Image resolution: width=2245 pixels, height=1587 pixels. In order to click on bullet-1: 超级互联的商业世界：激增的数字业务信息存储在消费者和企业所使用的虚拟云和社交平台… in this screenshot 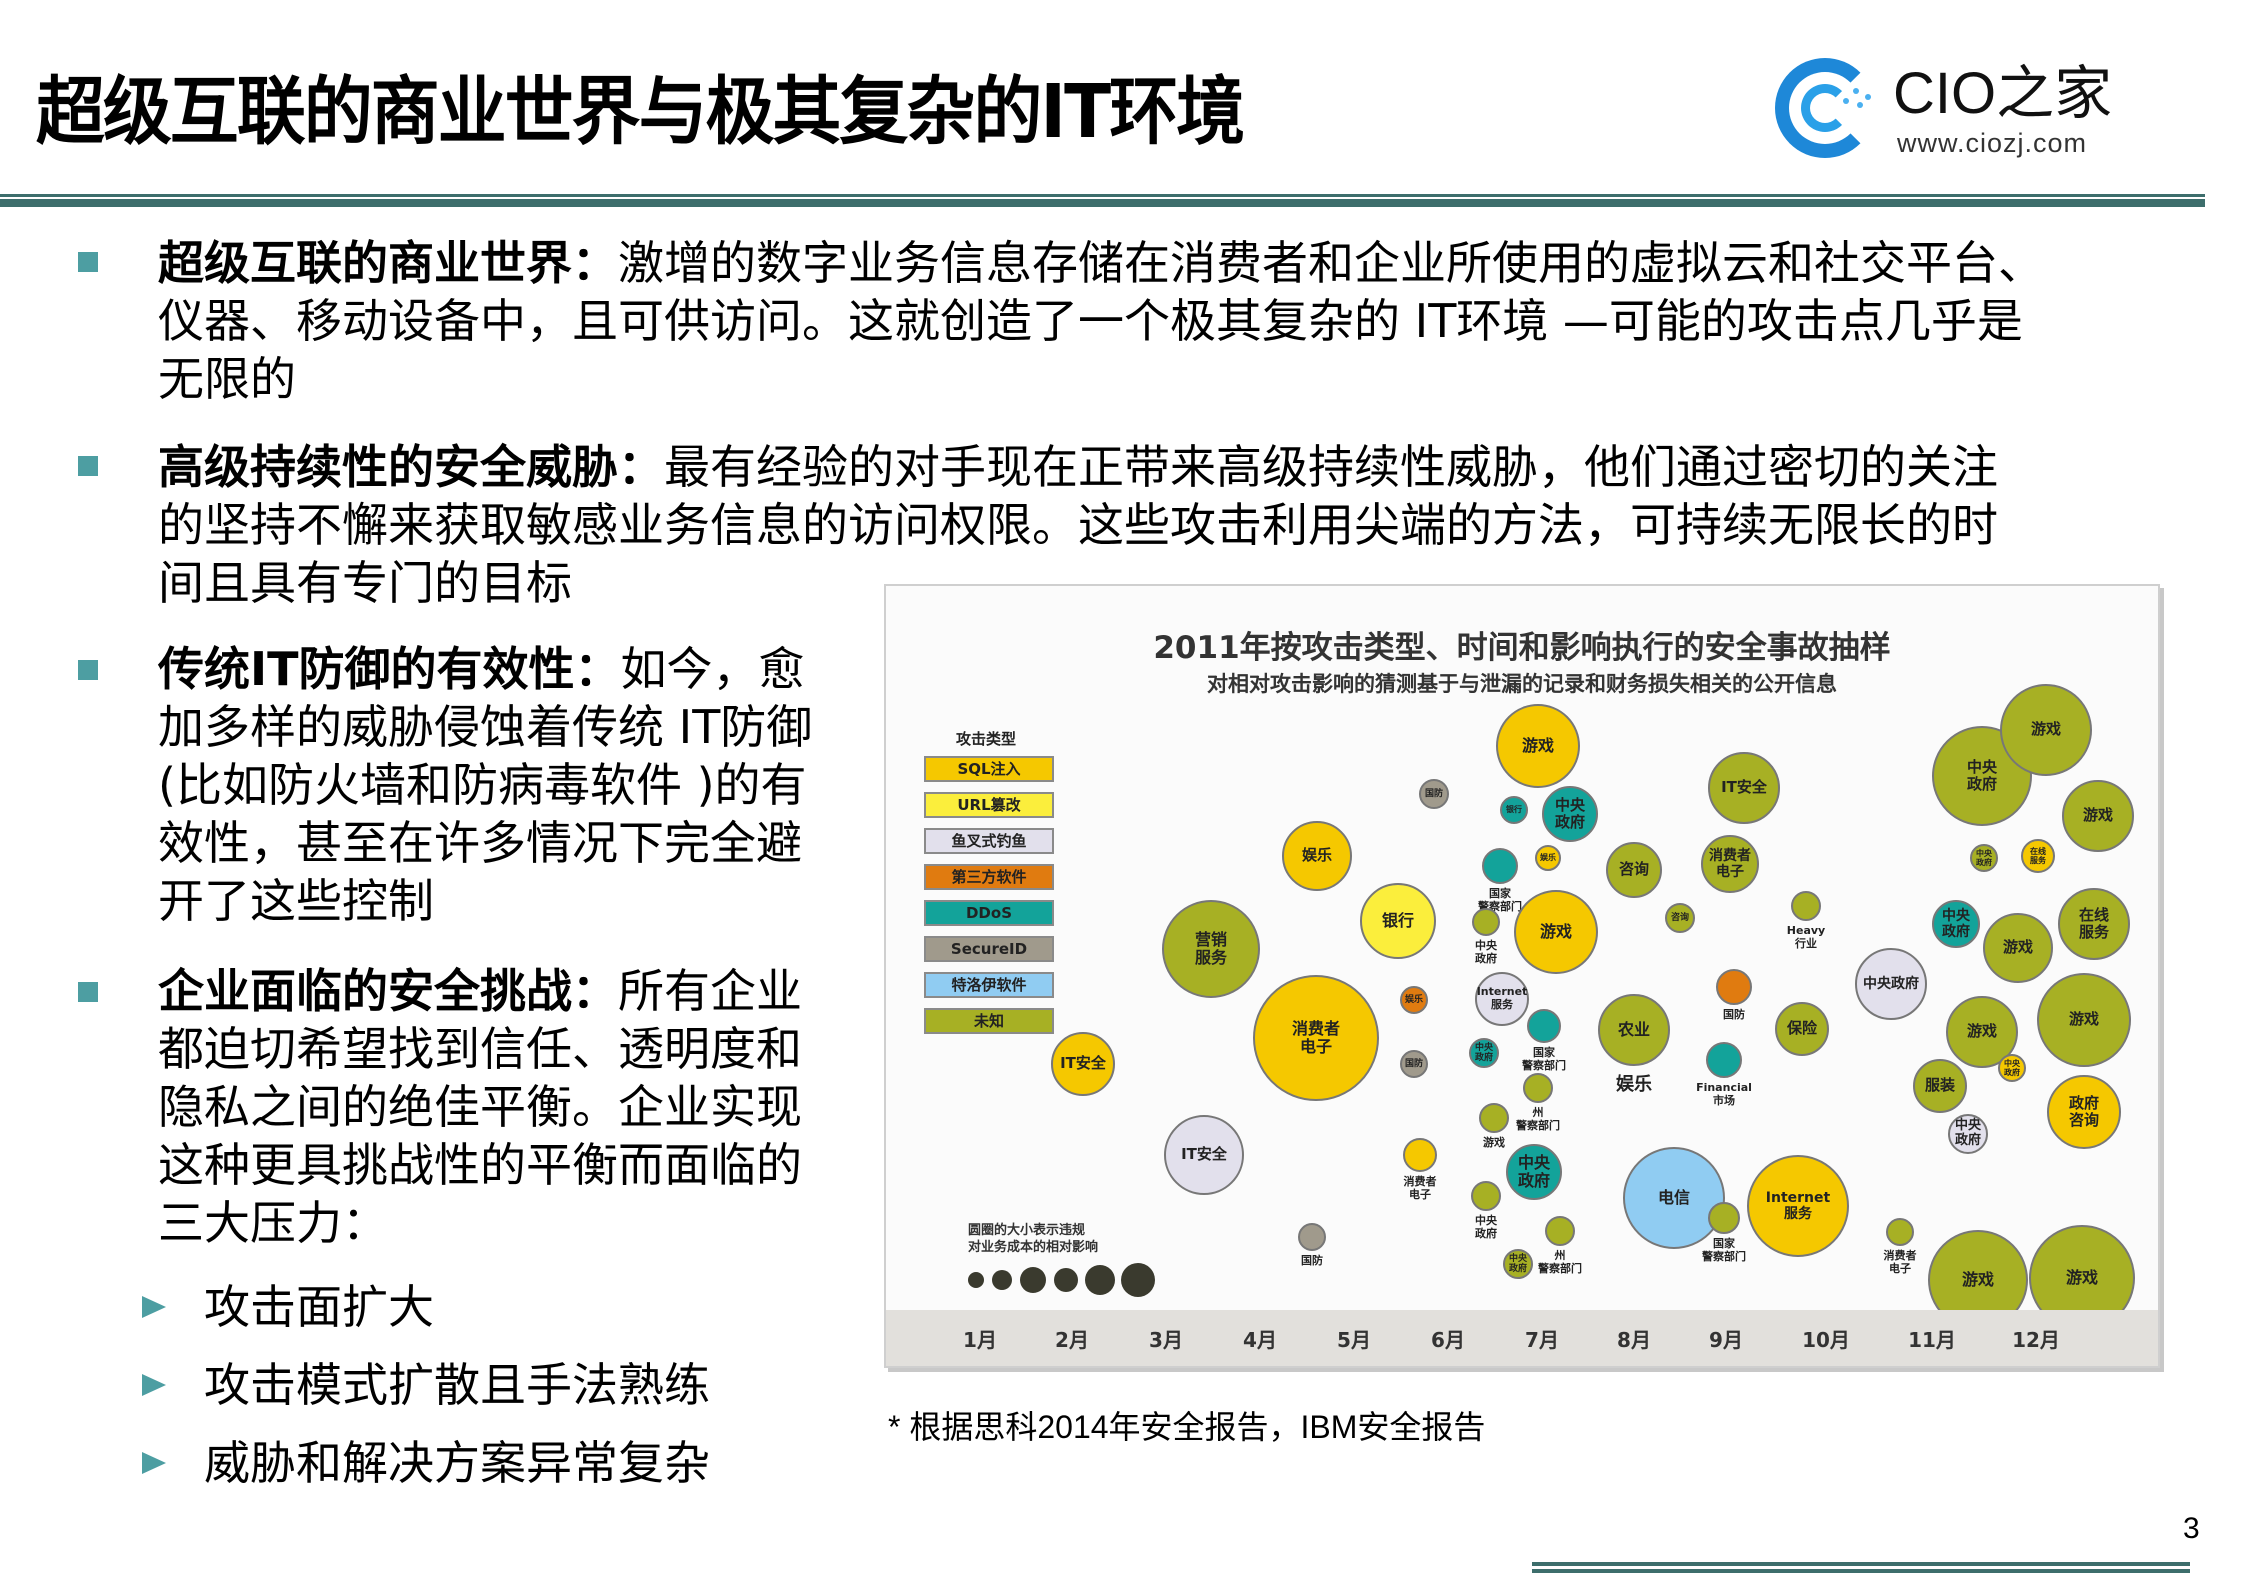, I will do `click(1101, 263)`.